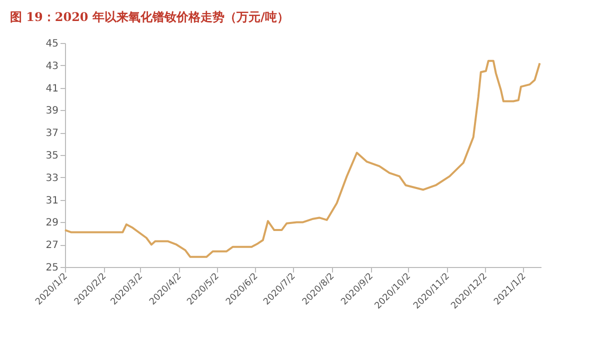  What do you see at coordinates (52, 200) in the screenshot?
I see `y-tick-label: 31` at bounding box center [52, 200].